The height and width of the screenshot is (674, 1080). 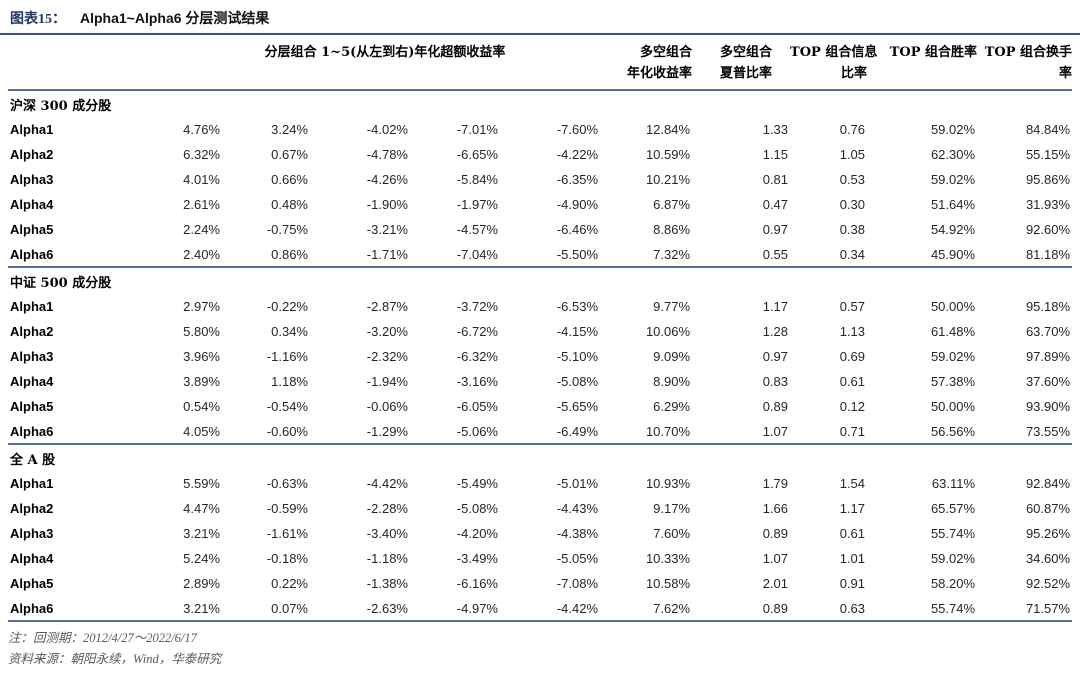 I want to click on value-cell: -5.08%, so click(x=577, y=381).